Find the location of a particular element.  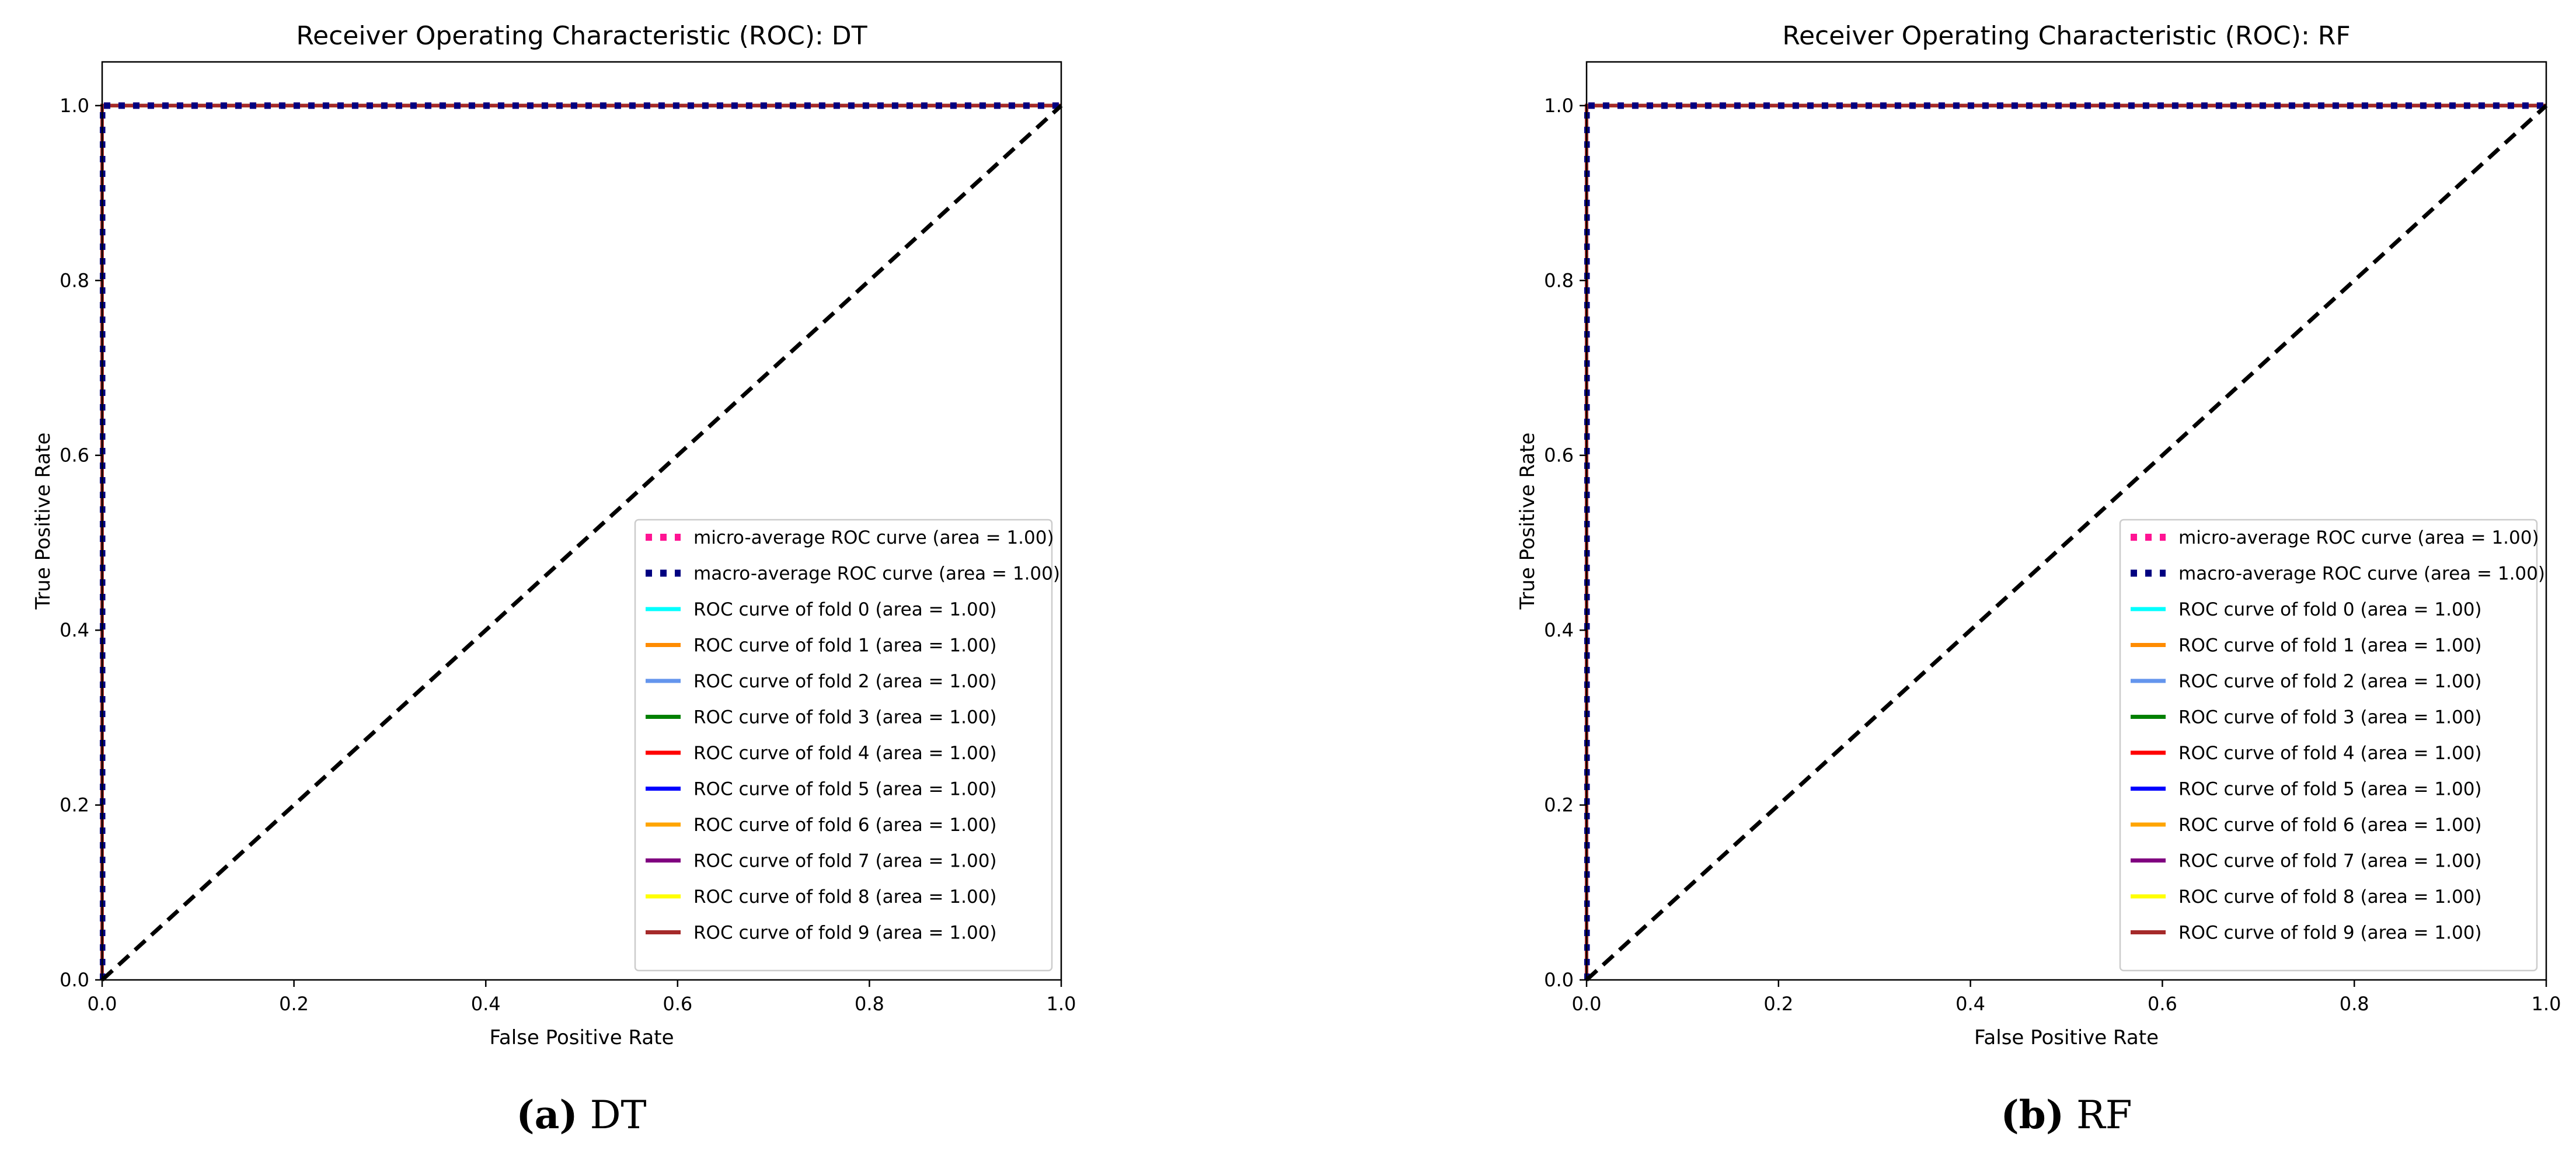

caption-label: DT is located at coordinates (613, 1115).